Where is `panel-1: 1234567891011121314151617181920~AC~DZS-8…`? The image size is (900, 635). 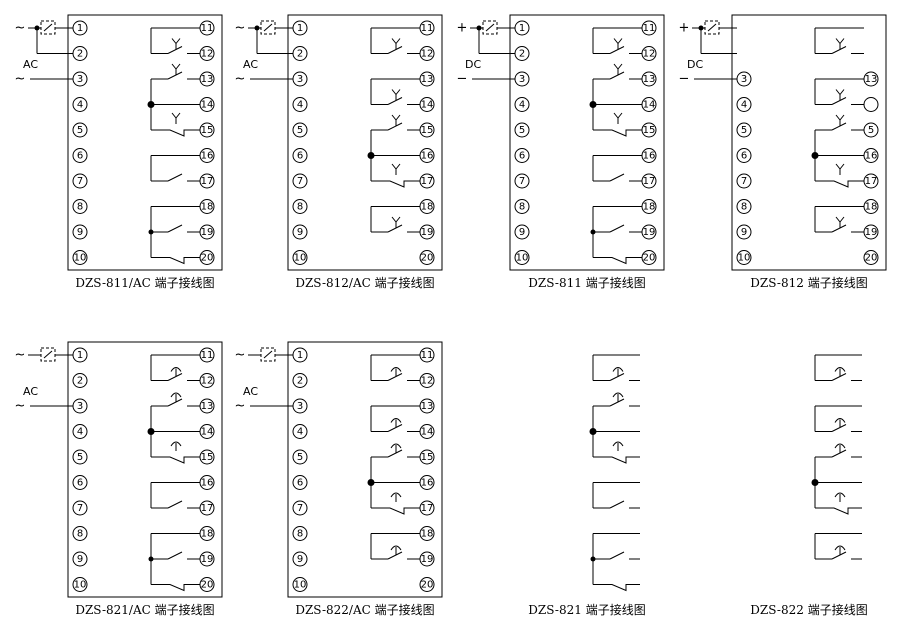 panel-1: 1234567891011121314151617181920~AC~DZS-8… is located at coordinates (339, 152).